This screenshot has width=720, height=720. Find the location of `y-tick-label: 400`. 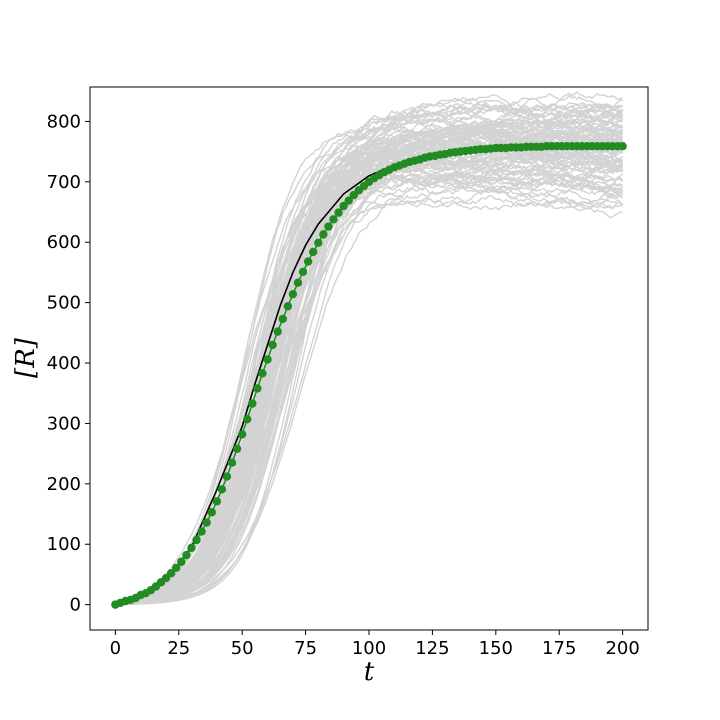

y-tick-label: 400 is located at coordinates (64, 363).